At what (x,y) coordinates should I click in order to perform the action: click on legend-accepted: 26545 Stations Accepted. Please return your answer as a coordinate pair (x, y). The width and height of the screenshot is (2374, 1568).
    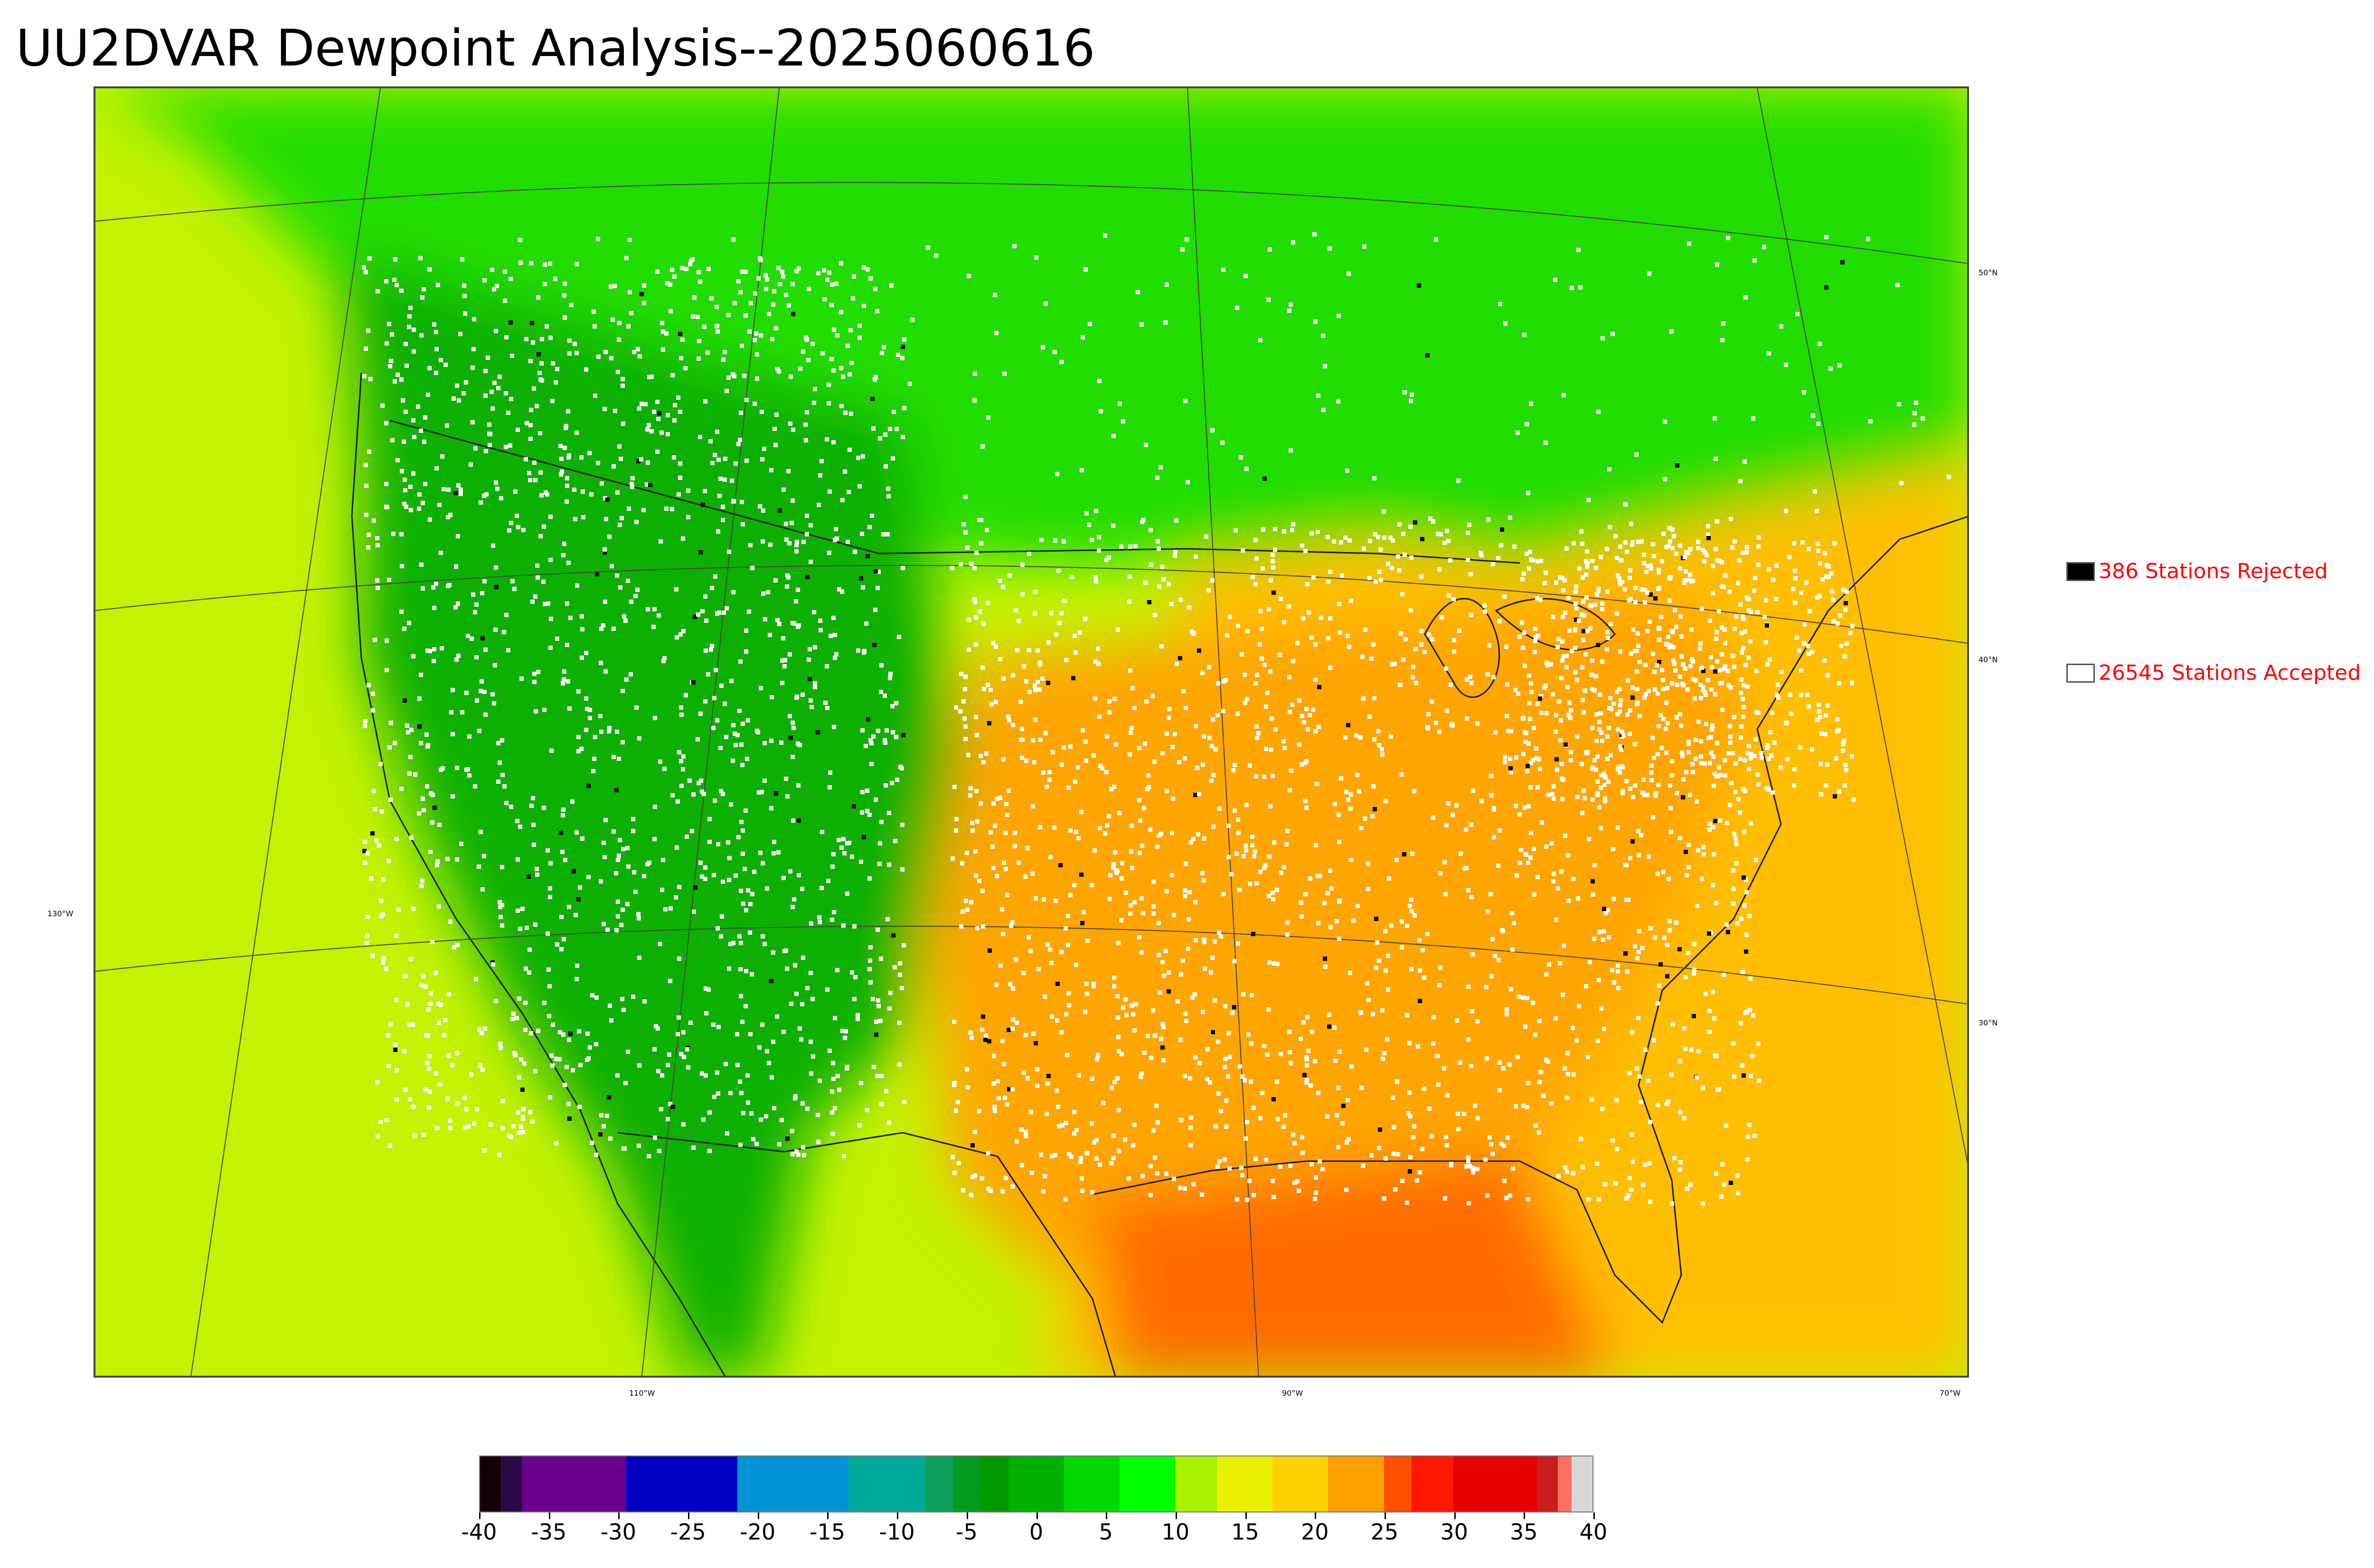
    Looking at the image, I should click on (2213, 673).